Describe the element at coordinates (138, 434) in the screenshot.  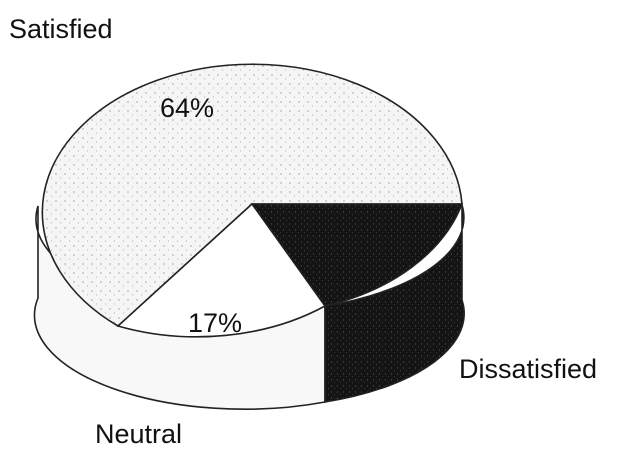
I see `slice-label-neutral: Neutral` at that location.